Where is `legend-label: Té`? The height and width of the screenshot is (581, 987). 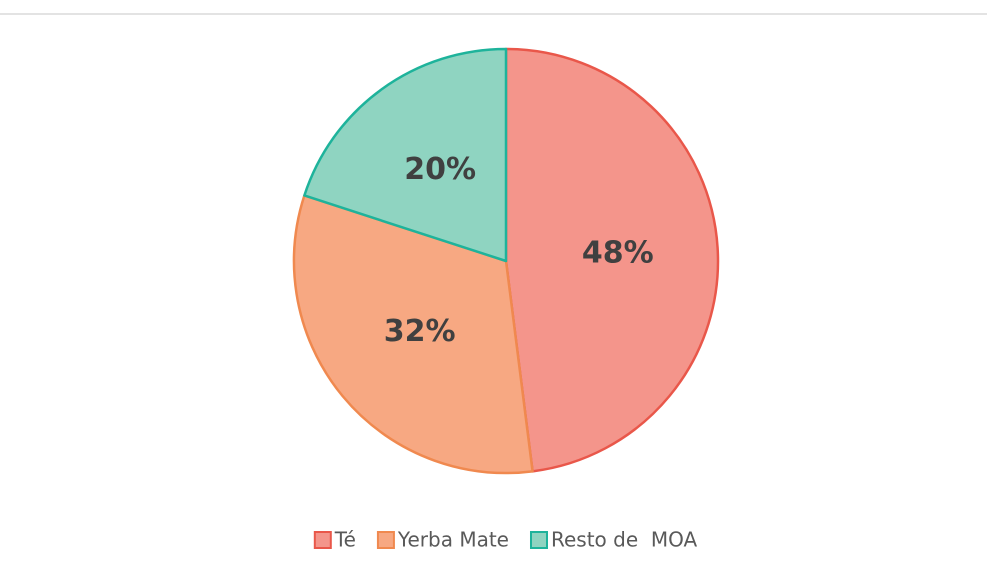
legend-label: Té is located at coordinates (345, 540).